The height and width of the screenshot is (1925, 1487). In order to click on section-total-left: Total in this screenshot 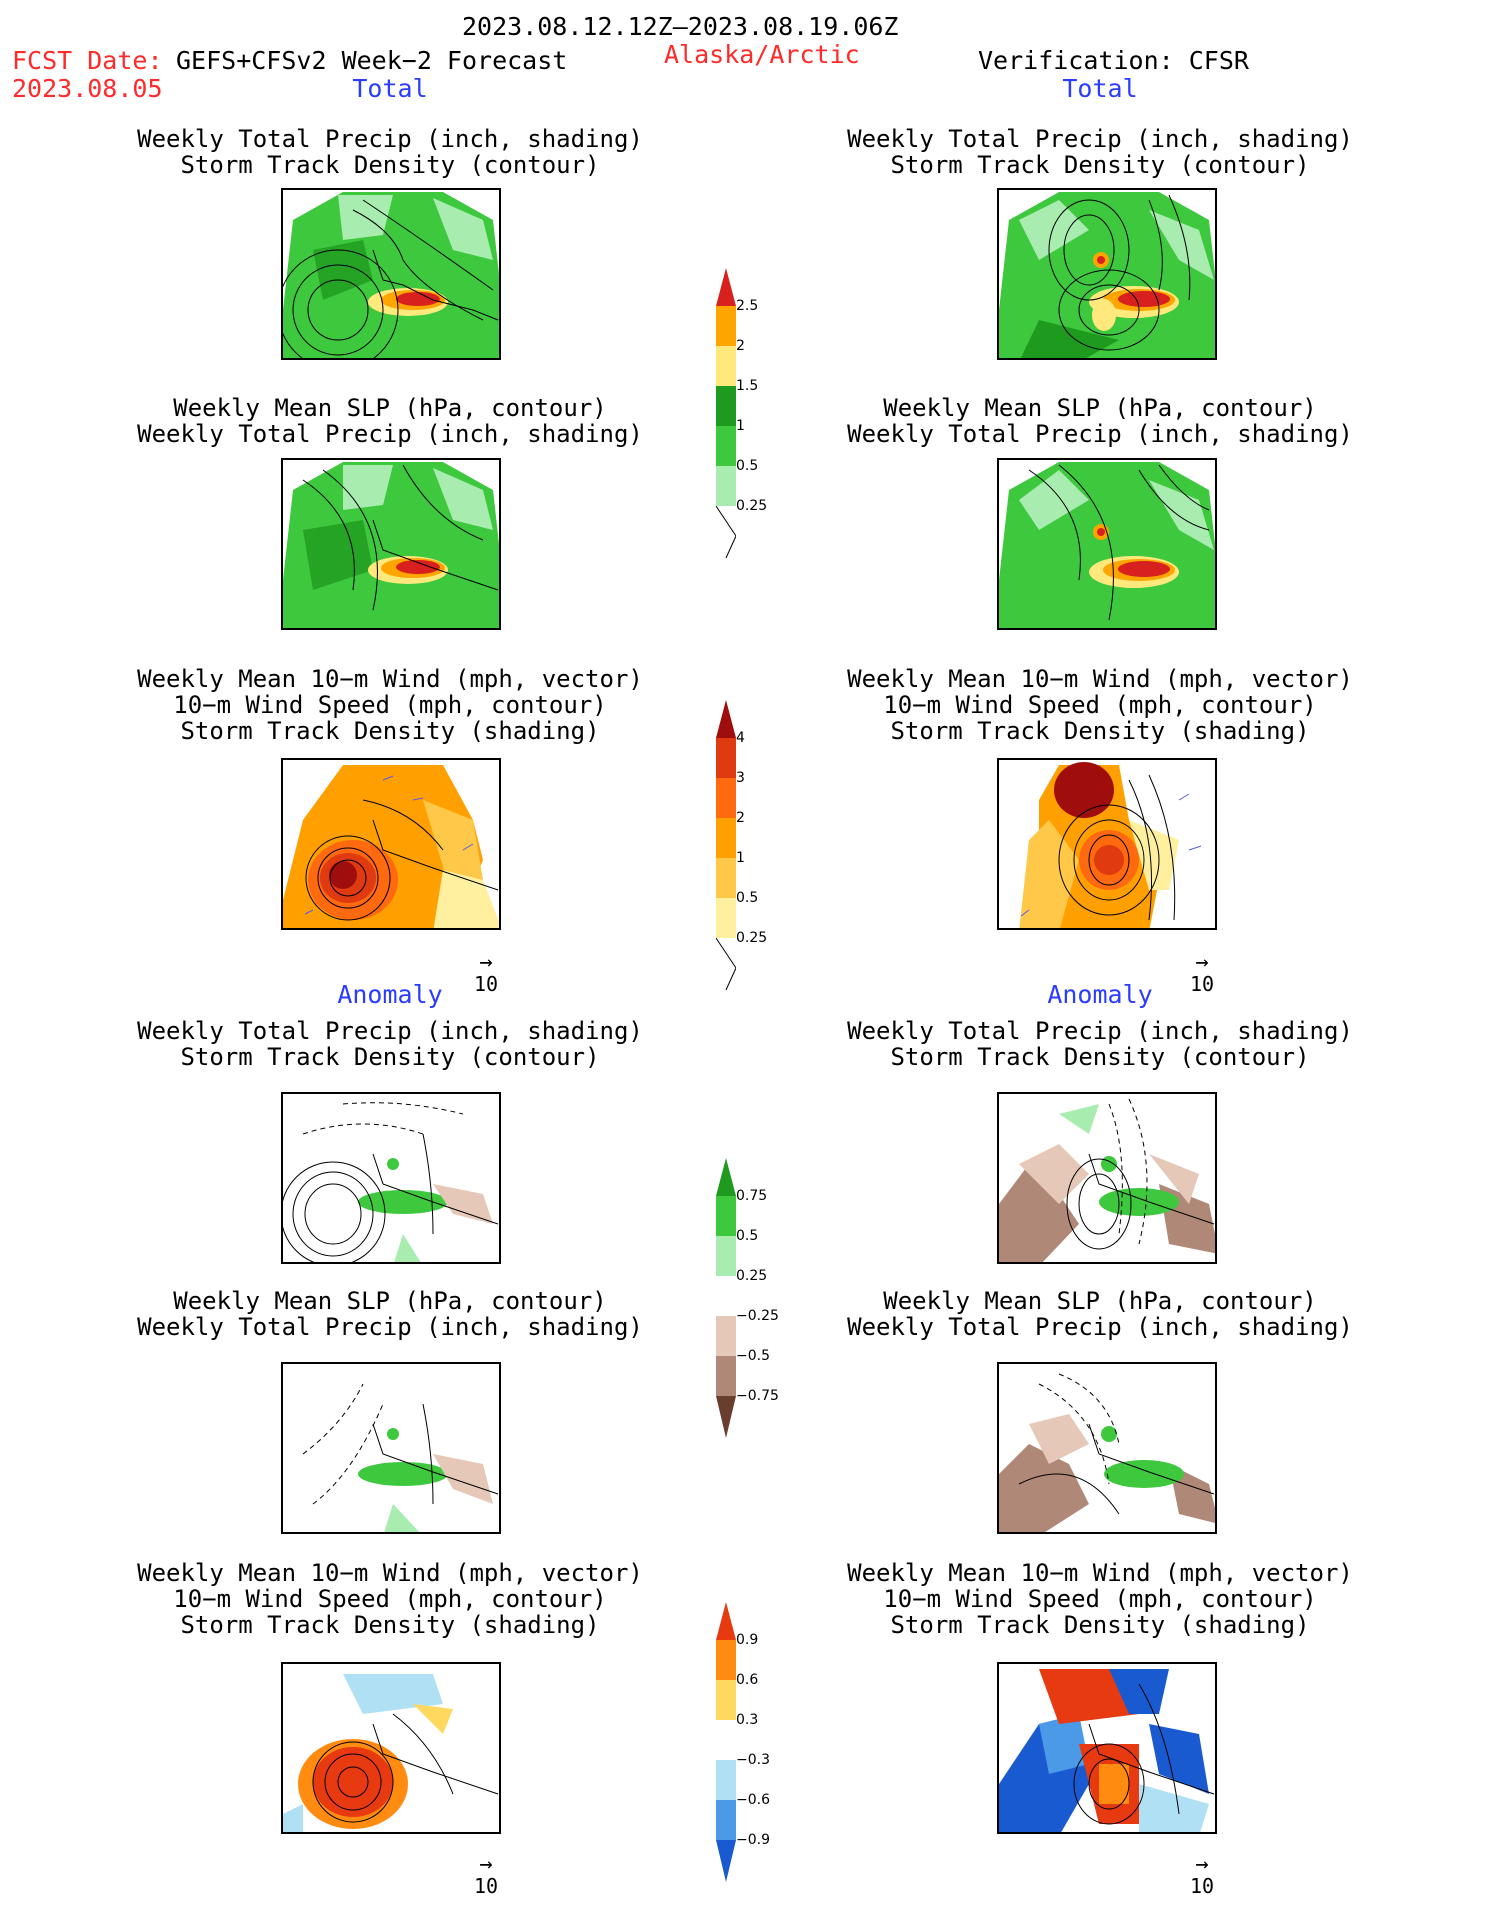, I will do `click(390, 88)`.